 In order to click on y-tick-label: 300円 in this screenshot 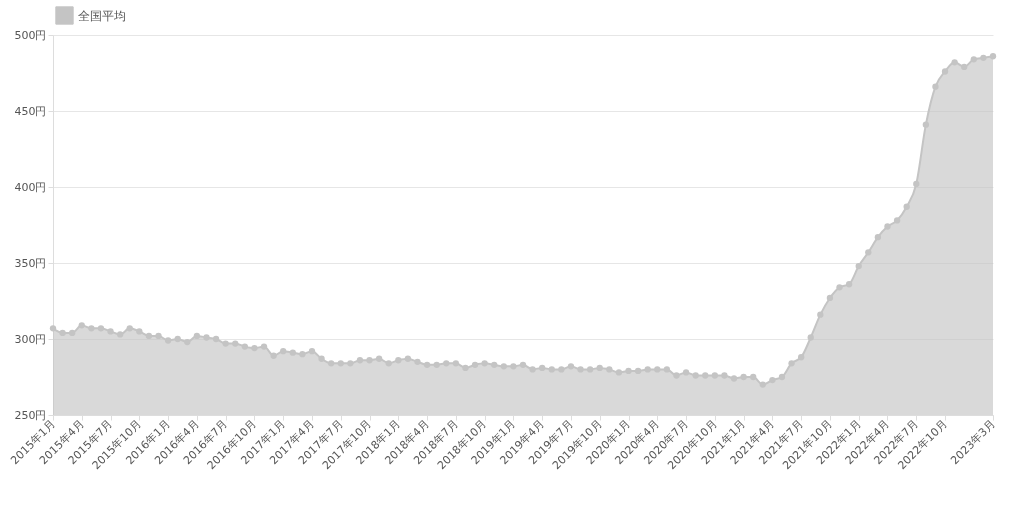, I will do `click(30, 339)`.